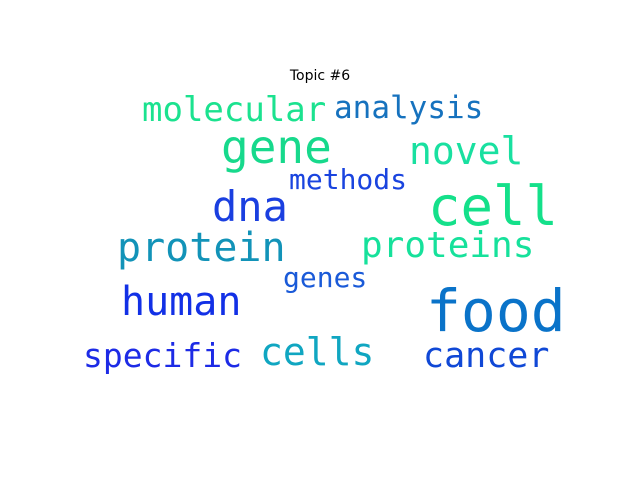 This screenshot has height=480, width=640. I want to click on word-methods: methods, so click(348, 179).